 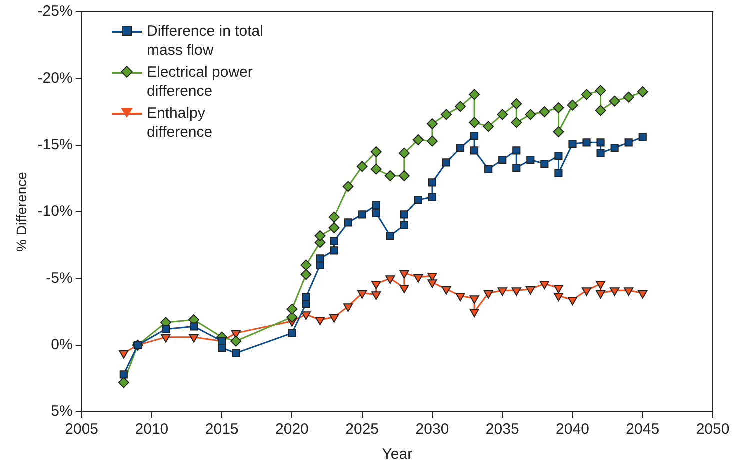 What do you see at coordinates (713, 429) in the screenshot?
I see `x-tick-label: 2050` at bounding box center [713, 429].